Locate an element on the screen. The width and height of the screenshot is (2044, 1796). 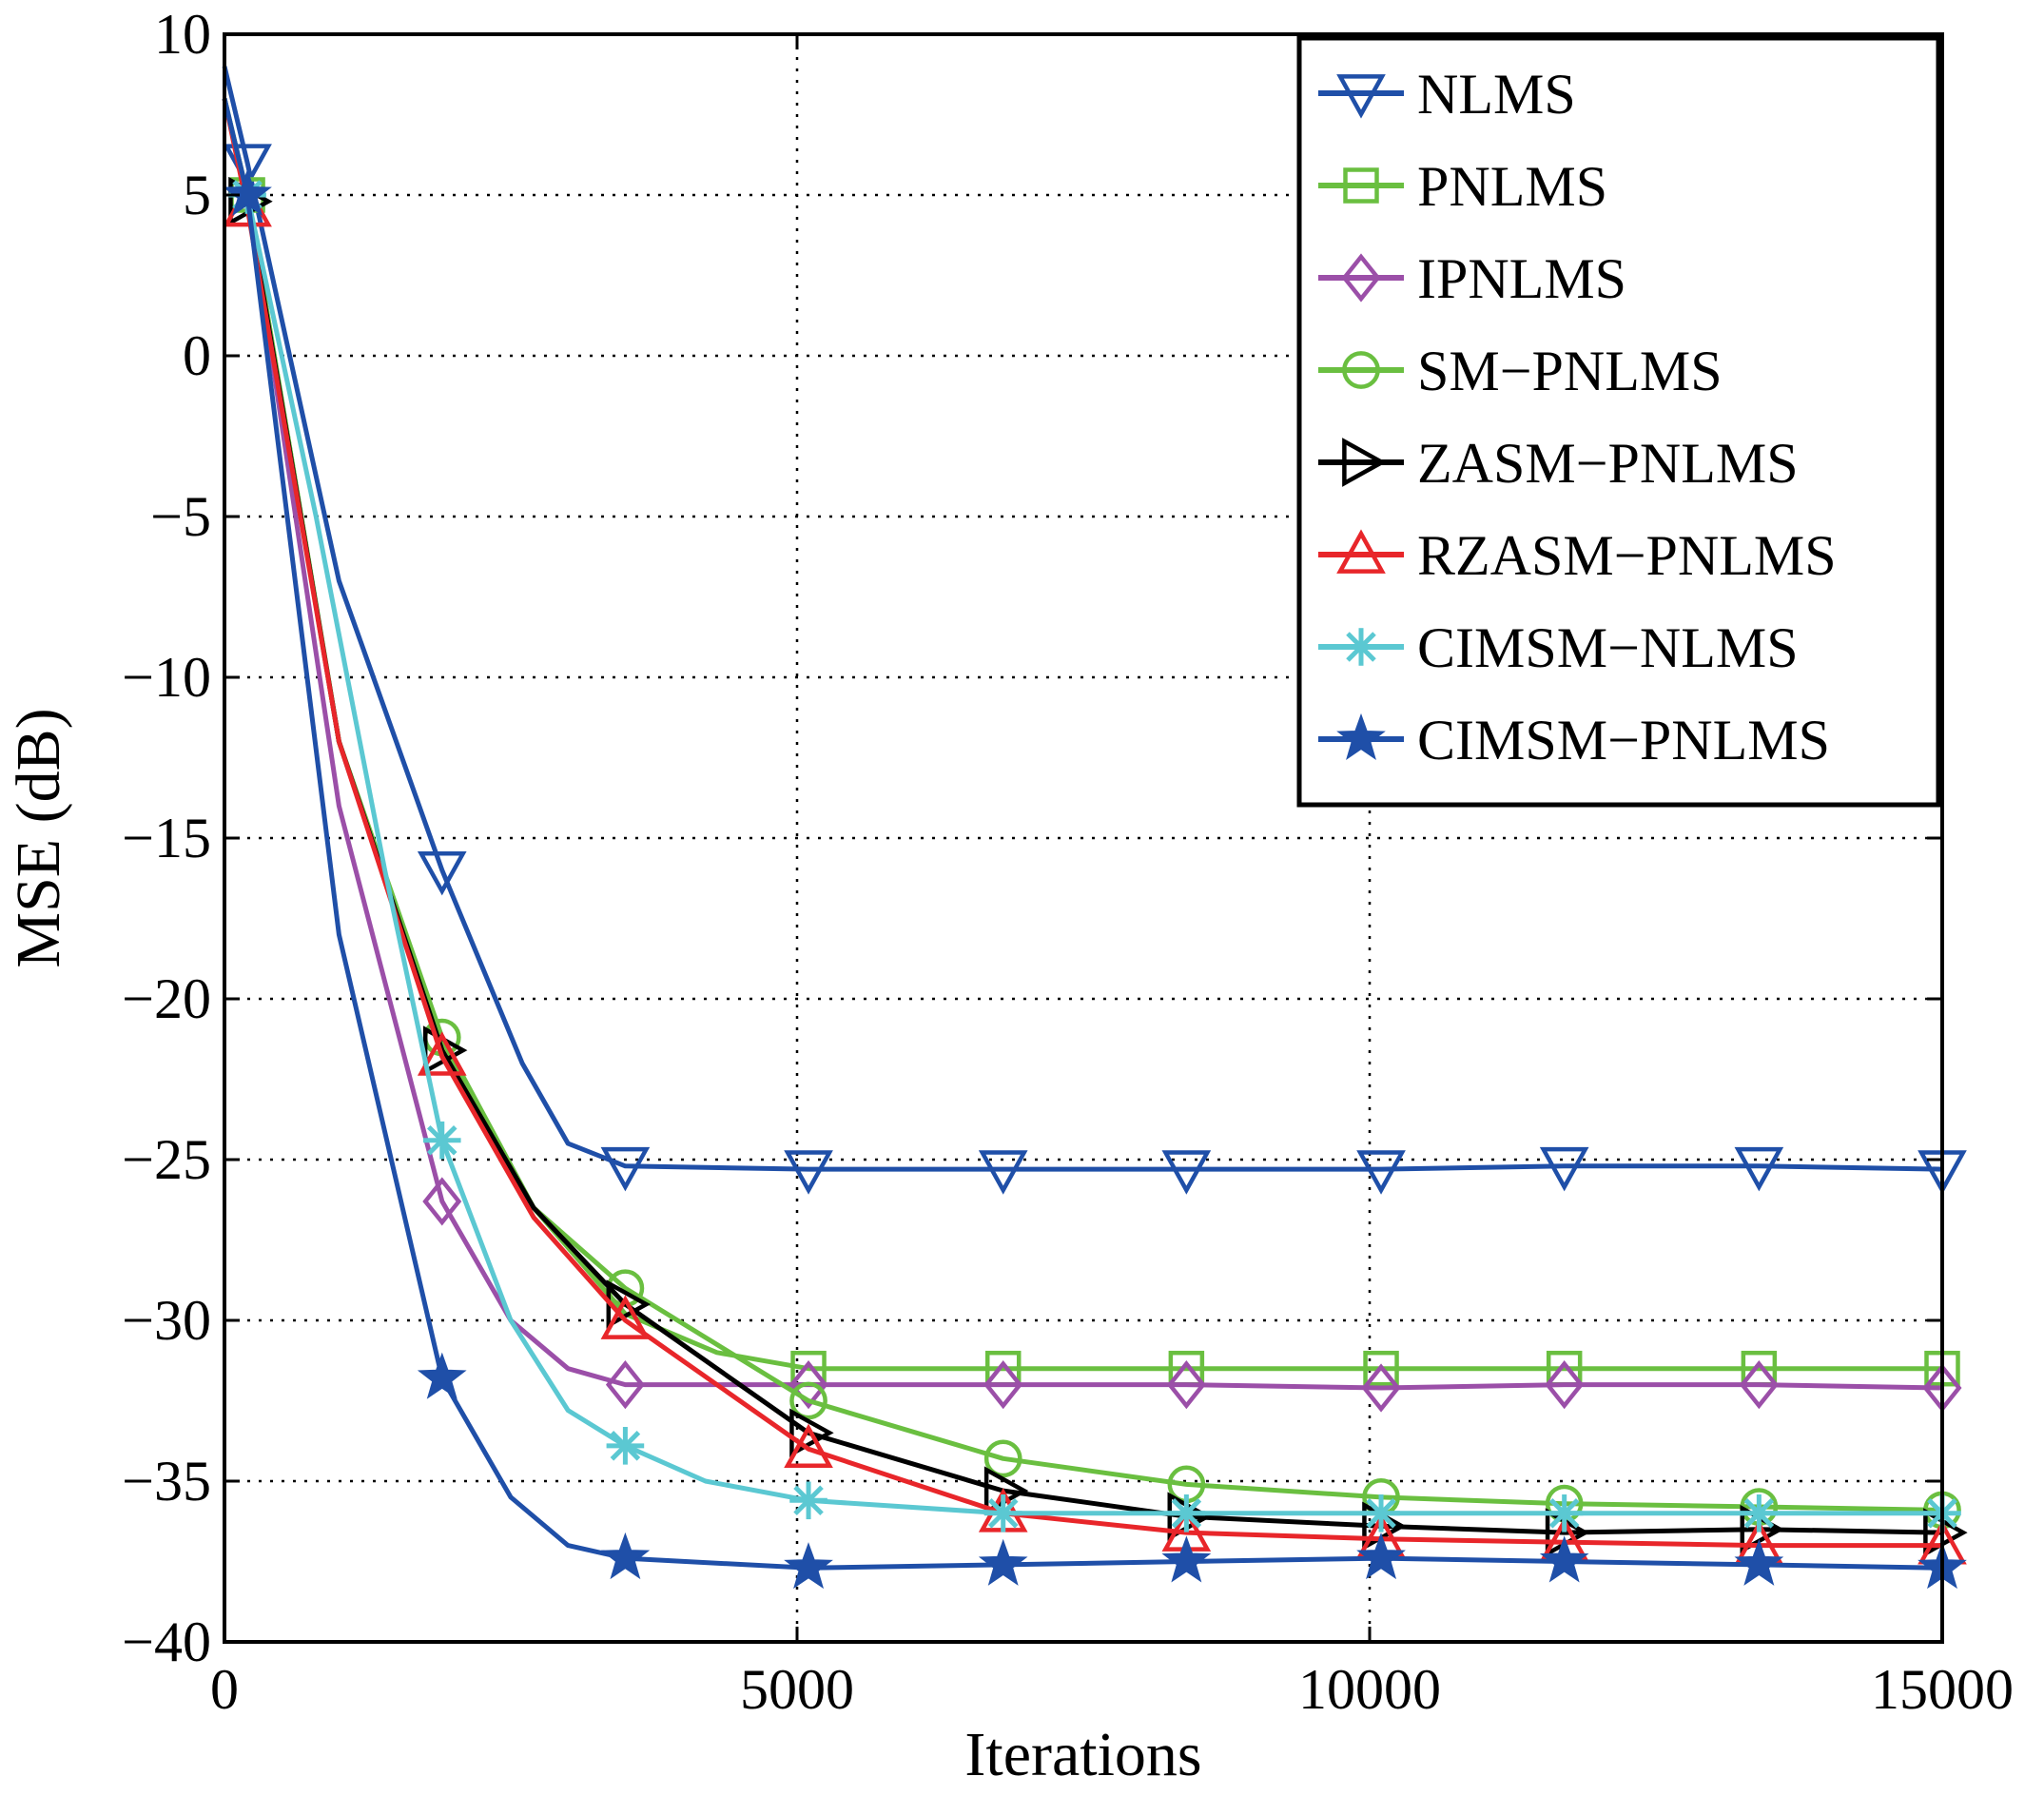
legend-item: CIMSM−NLMS is located at coordinates (1558, 647).